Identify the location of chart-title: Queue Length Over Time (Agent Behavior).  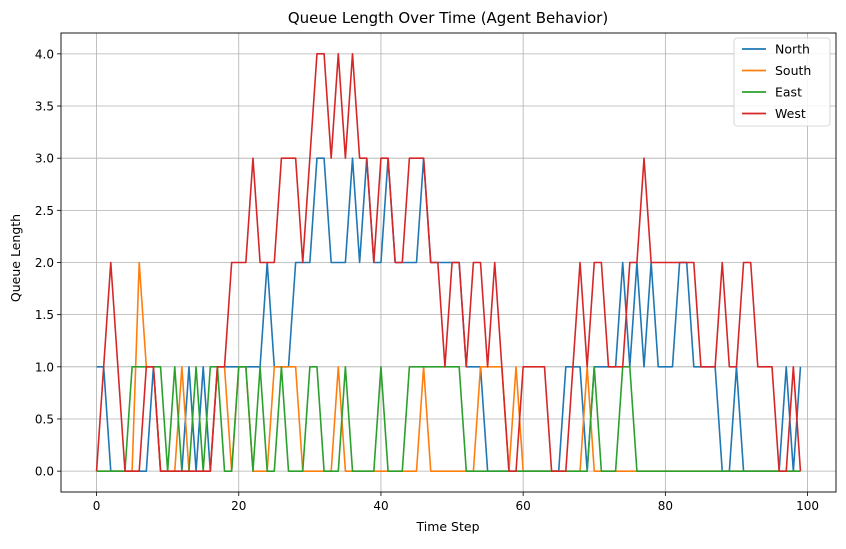
(448, 18).